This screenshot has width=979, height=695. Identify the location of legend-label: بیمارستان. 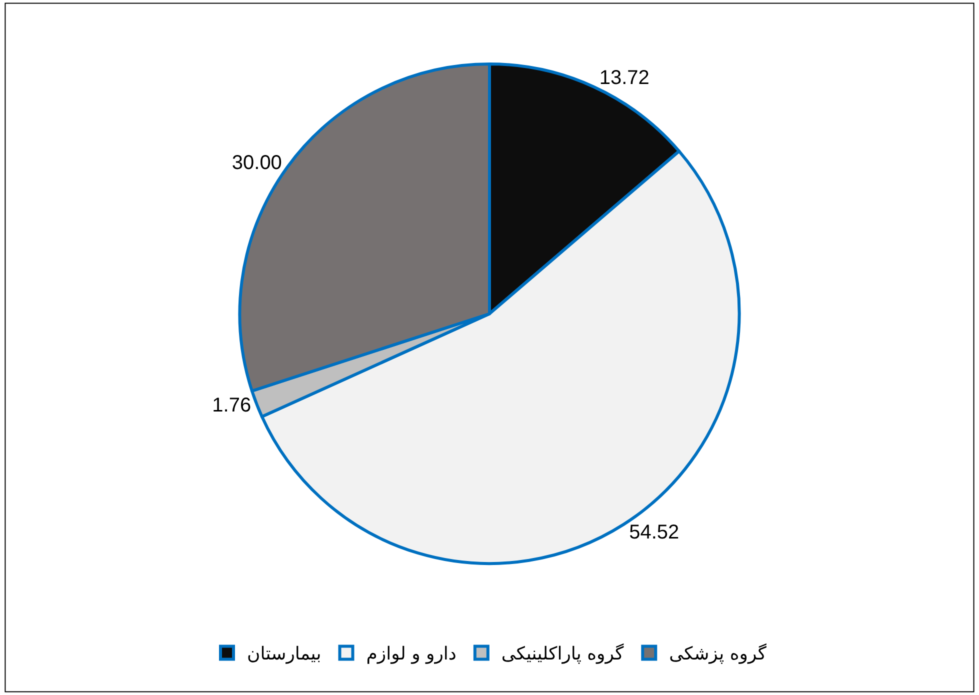
(284, 654).